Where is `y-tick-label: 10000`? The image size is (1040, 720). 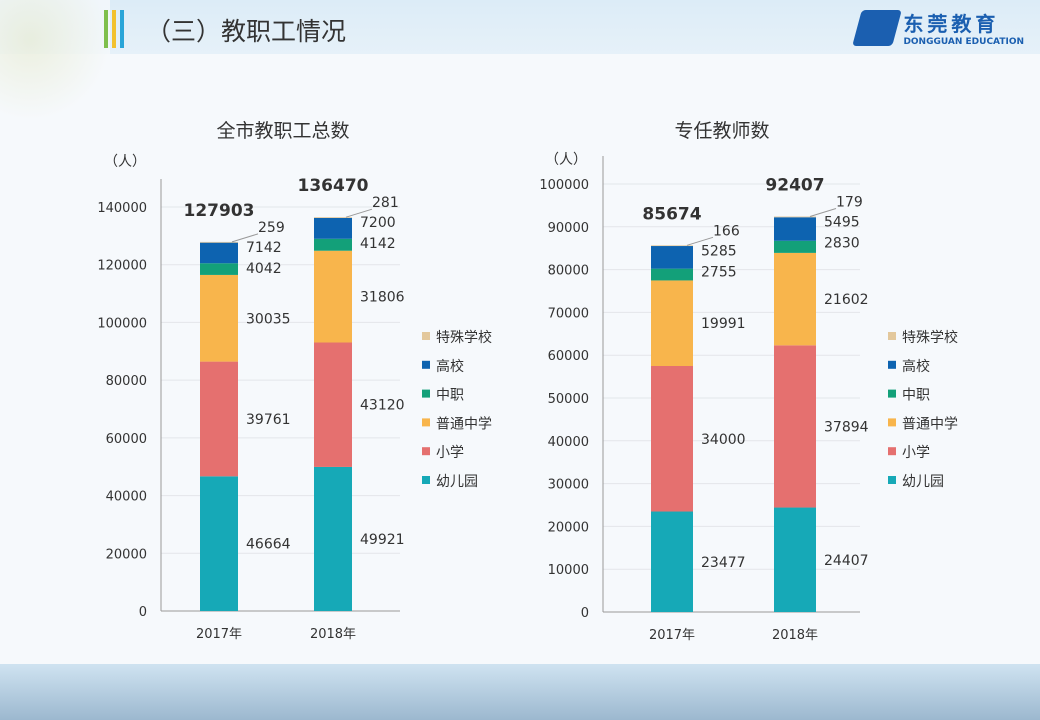
y-tick-label: 10000 is located at coordinates (568, 570).